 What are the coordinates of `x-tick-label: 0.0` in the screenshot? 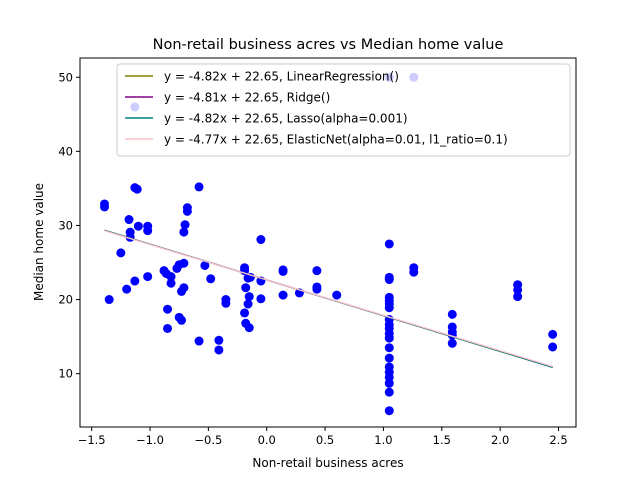 It's located at (267, 440).